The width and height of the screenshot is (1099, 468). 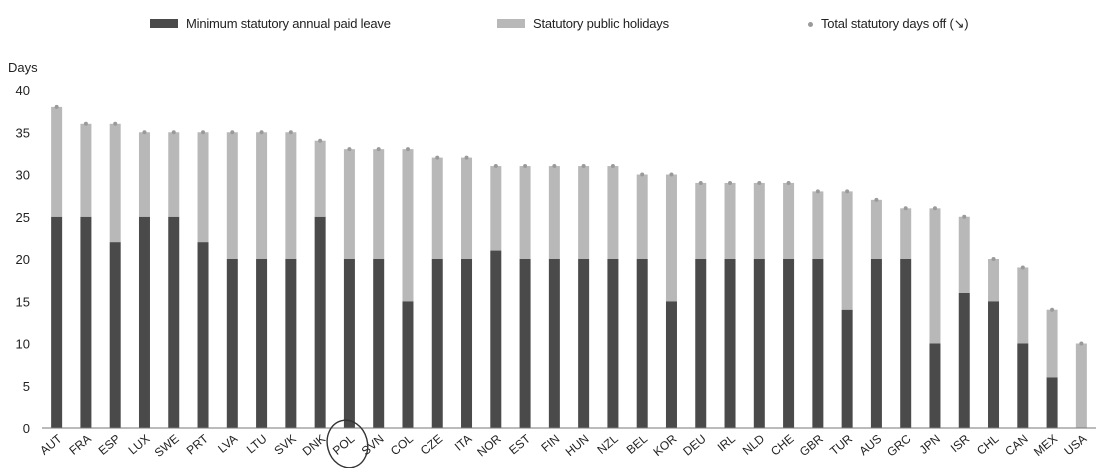 I want to click on total-marker-grc, so click(x=905, y=208).